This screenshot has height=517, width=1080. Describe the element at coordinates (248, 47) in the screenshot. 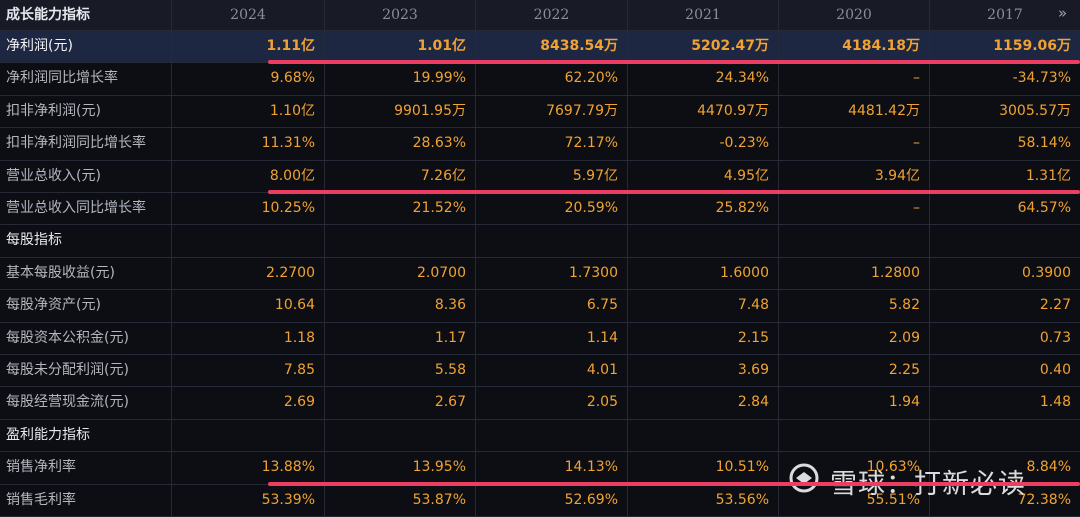

I see `value-cell: 1.11亿` at that location.